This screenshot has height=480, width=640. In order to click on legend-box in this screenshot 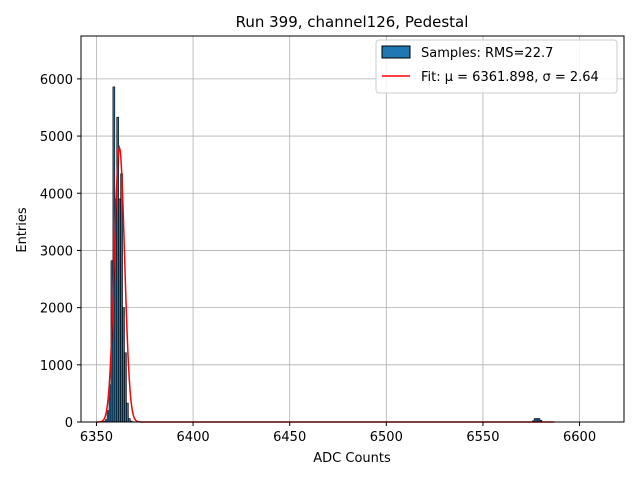, I will do `click(496, 66)`.